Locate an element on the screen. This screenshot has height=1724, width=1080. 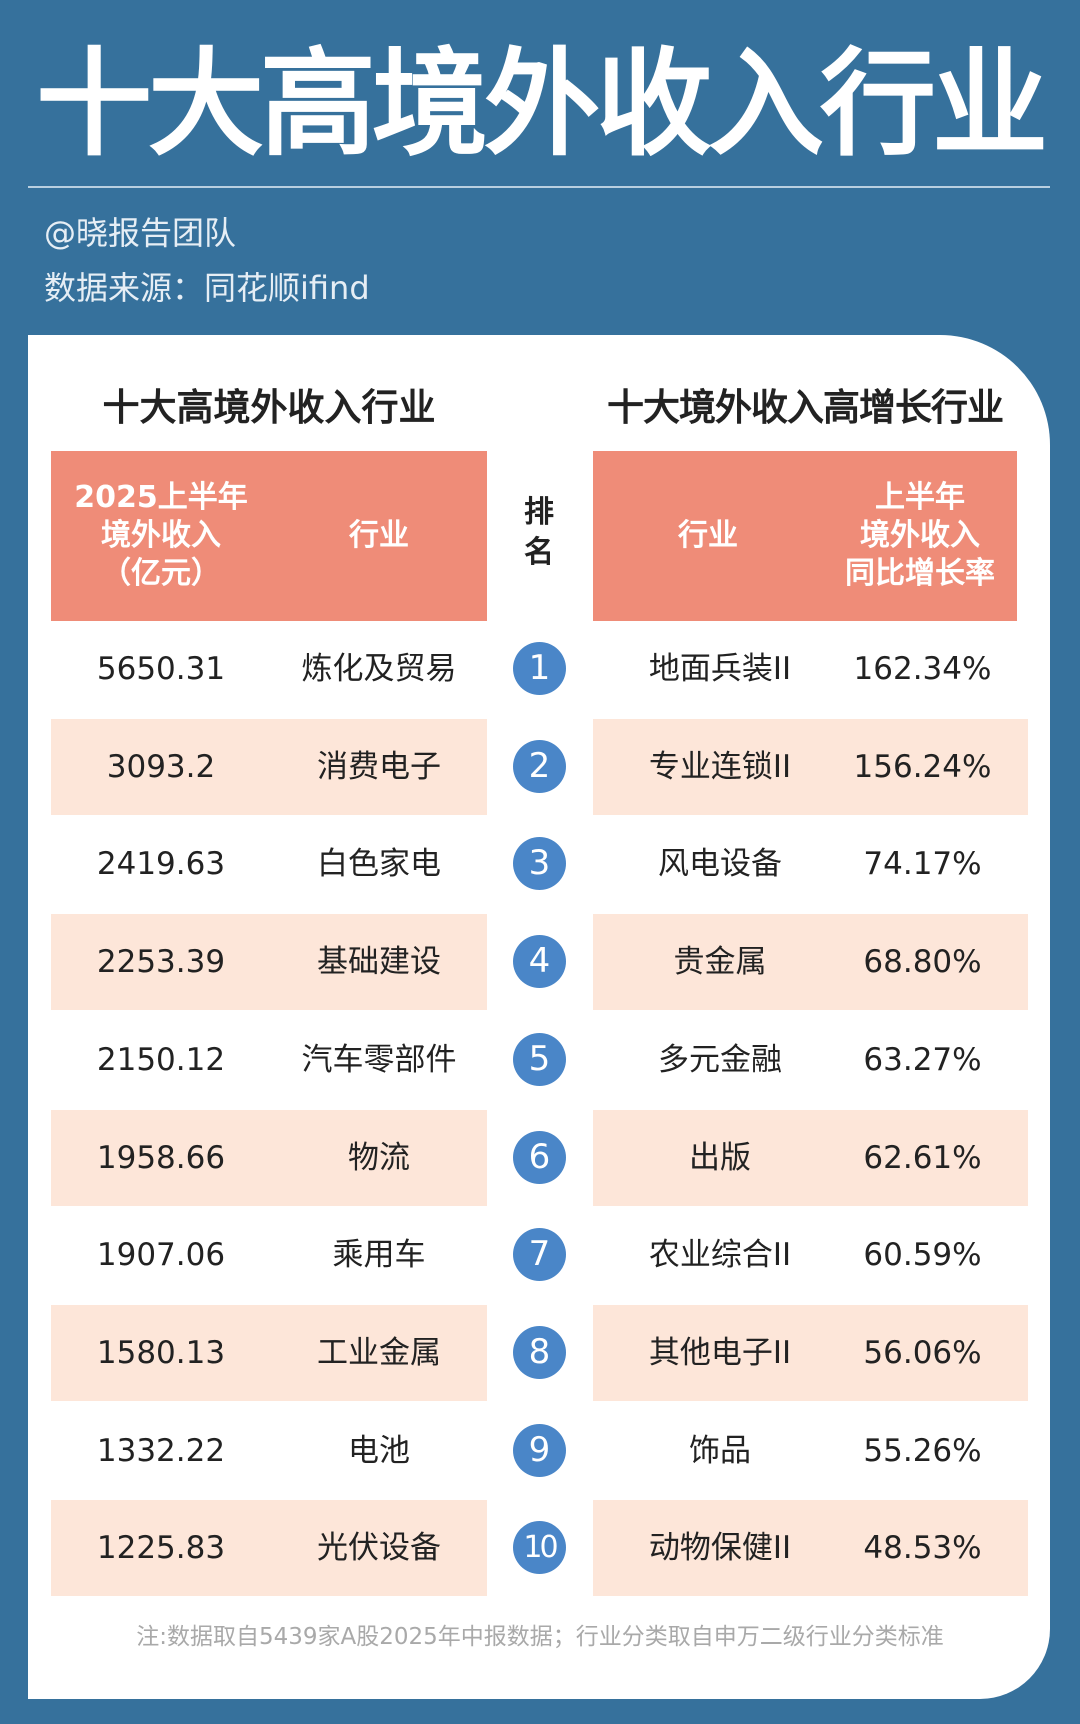
overseas-revenue-value: 2253.39 is located at coordinates (161, 962).